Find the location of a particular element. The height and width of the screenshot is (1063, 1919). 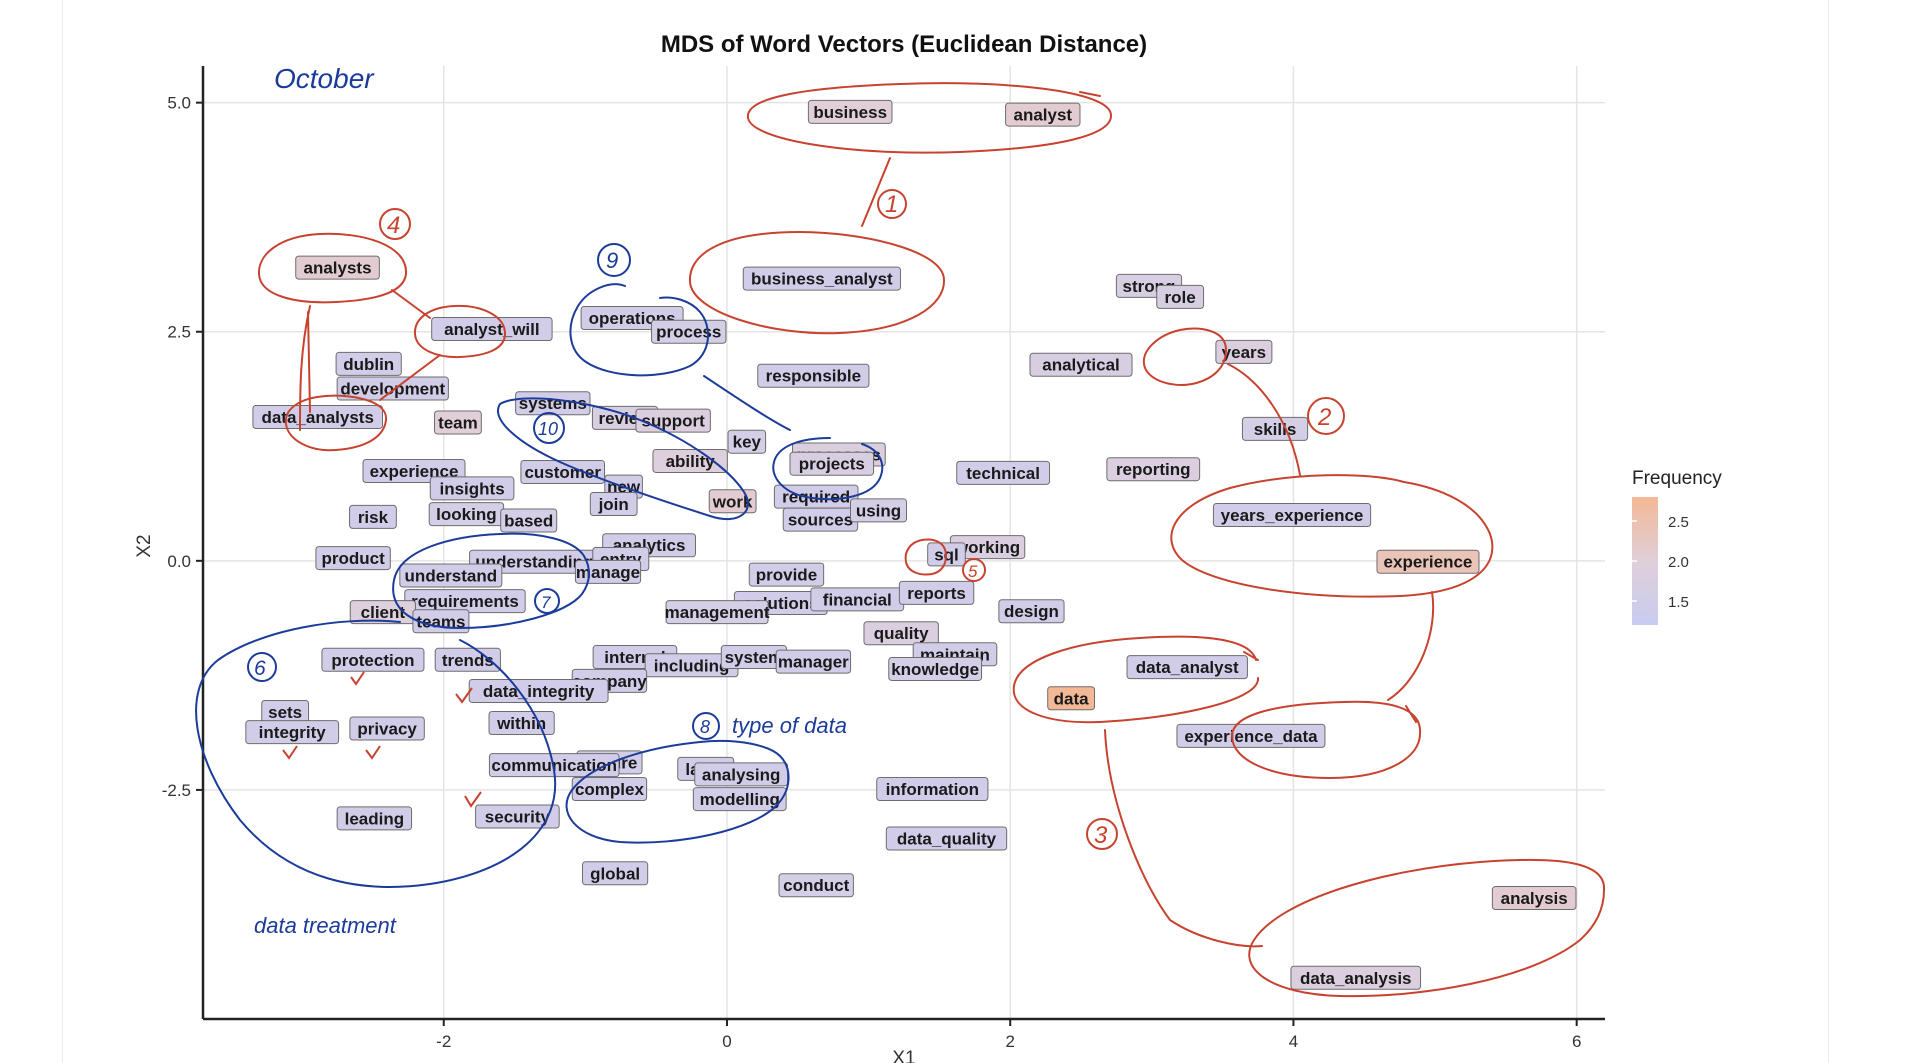

checkmark is located at coordinates (473, 799).